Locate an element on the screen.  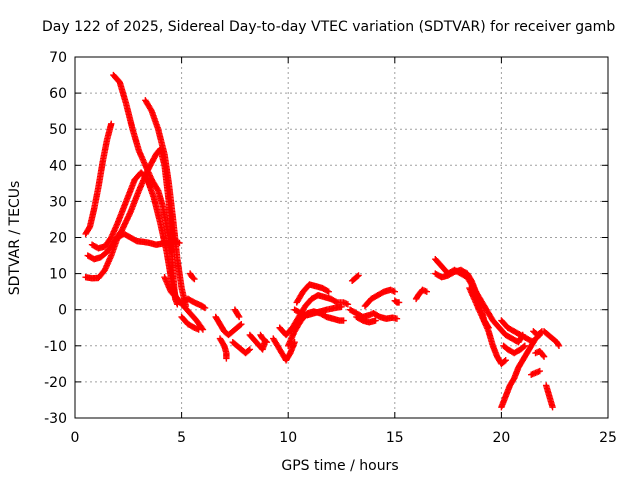
series-track-ai is located at coordinates (540, 354).